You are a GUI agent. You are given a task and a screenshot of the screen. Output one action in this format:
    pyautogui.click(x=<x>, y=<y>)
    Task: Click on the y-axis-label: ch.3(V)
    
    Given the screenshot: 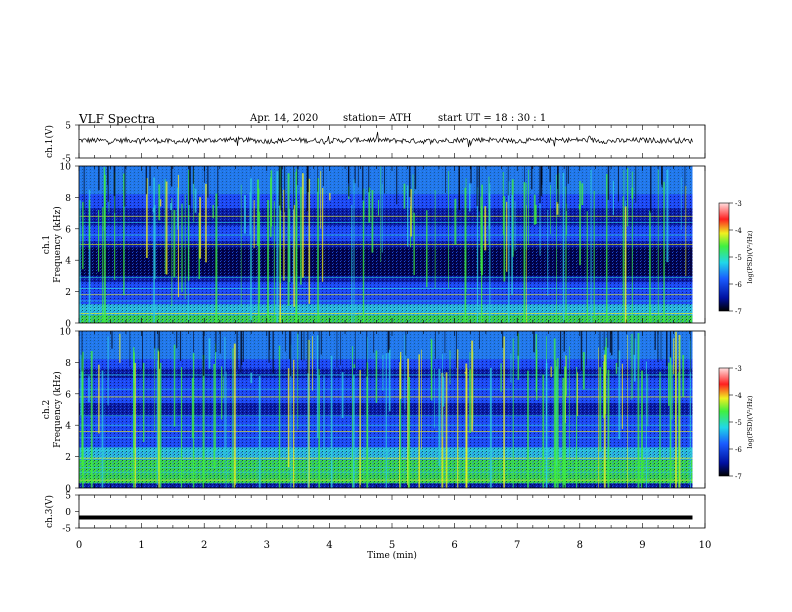 What is the action you would take?
    pyautogui.click(x=49, y=511)
    